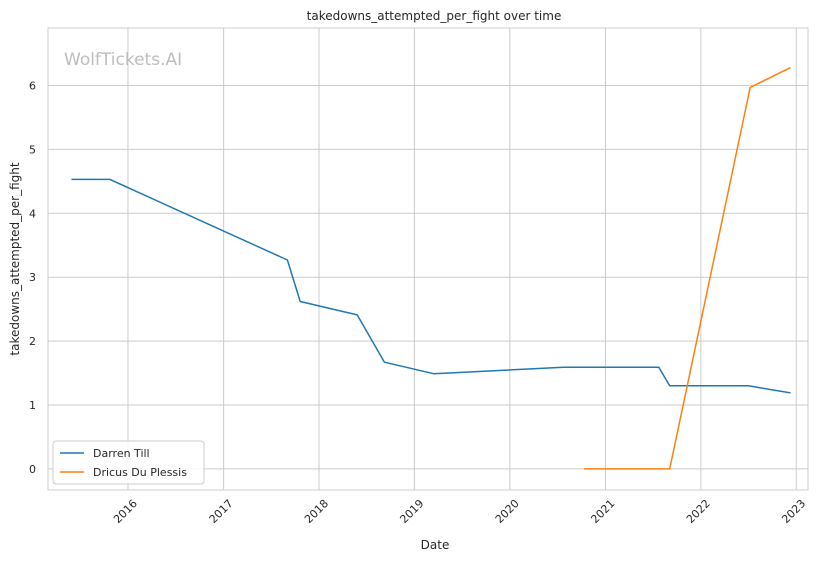 The image size is (832, 561). What do you see at coordinates (434, 16) in the screenshot?
I see `chart-title: takedowns_attempted_per_fight over time` at bounding box center [434, 16].